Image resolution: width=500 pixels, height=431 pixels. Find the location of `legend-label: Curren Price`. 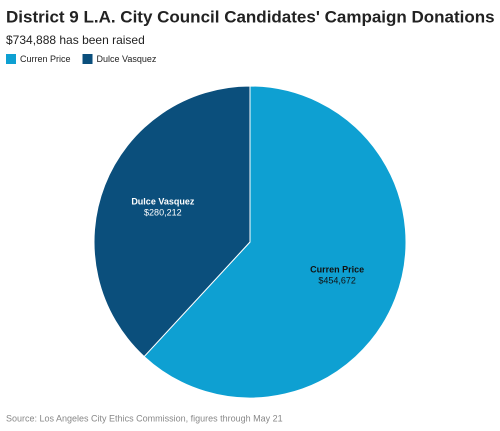

legend-label: Curren Price is located at coordinates (45, 59).